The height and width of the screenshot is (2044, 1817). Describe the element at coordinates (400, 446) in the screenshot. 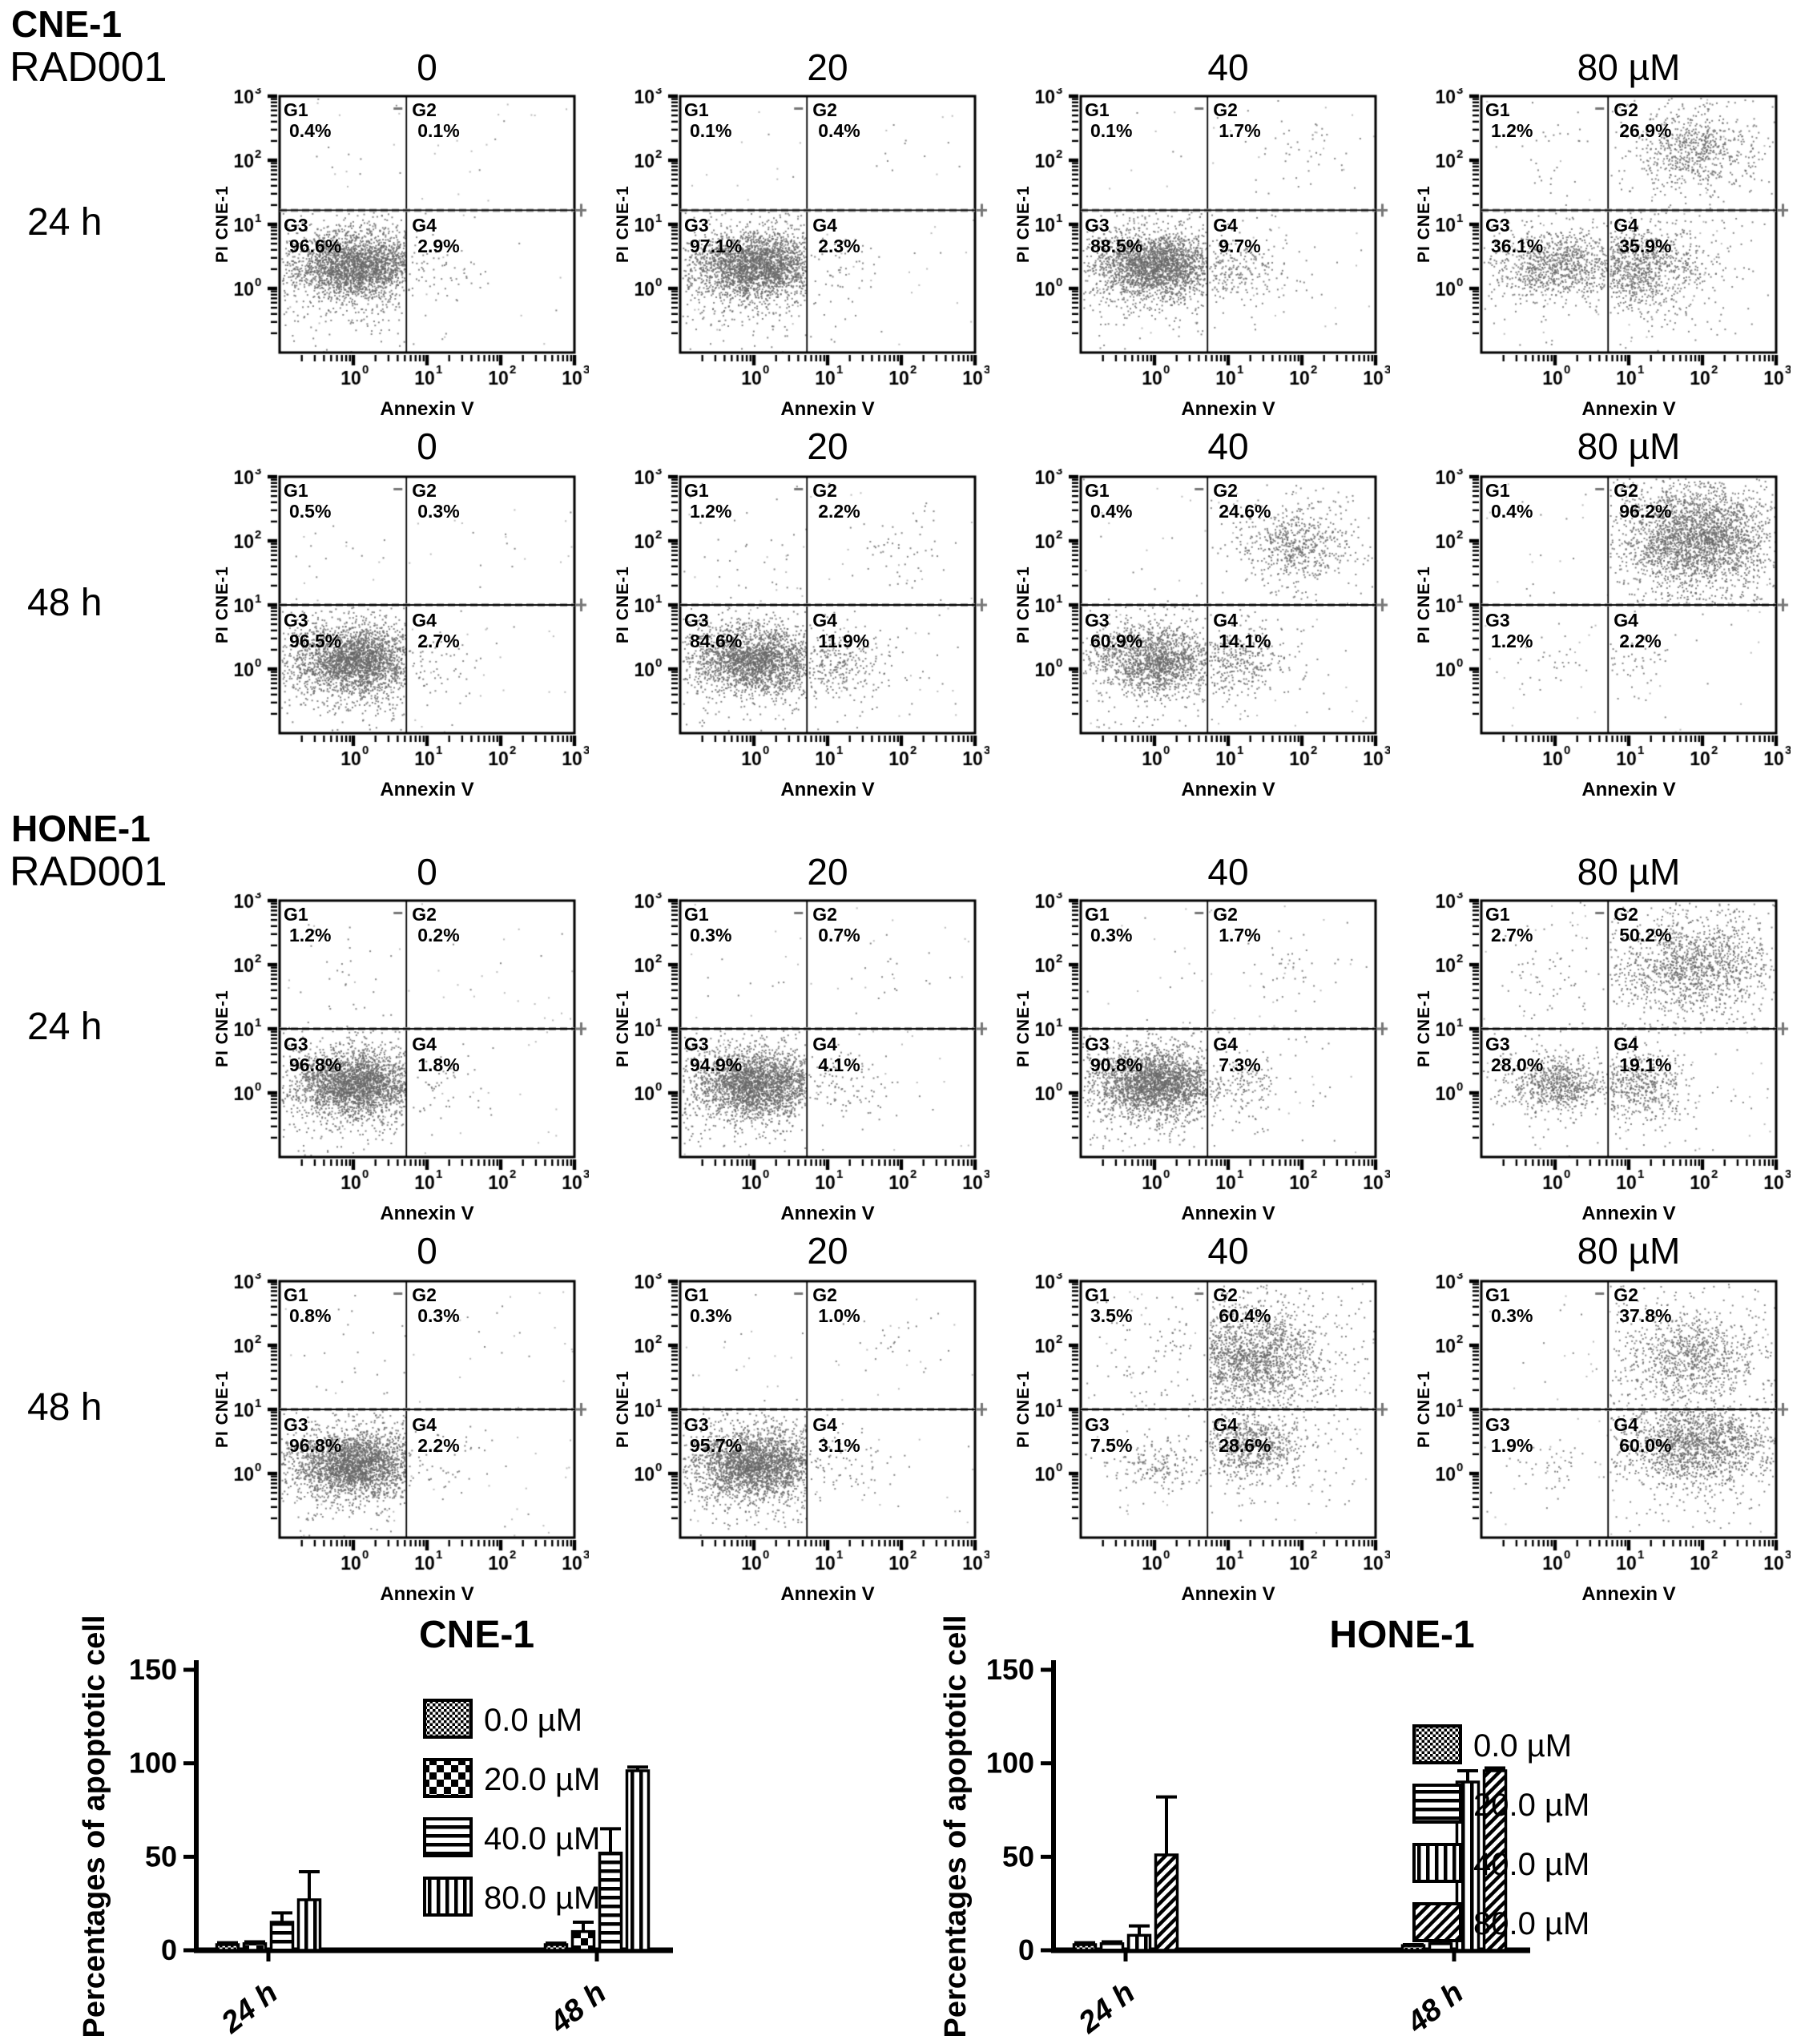

I see `concentration-cell: 0` at that location.